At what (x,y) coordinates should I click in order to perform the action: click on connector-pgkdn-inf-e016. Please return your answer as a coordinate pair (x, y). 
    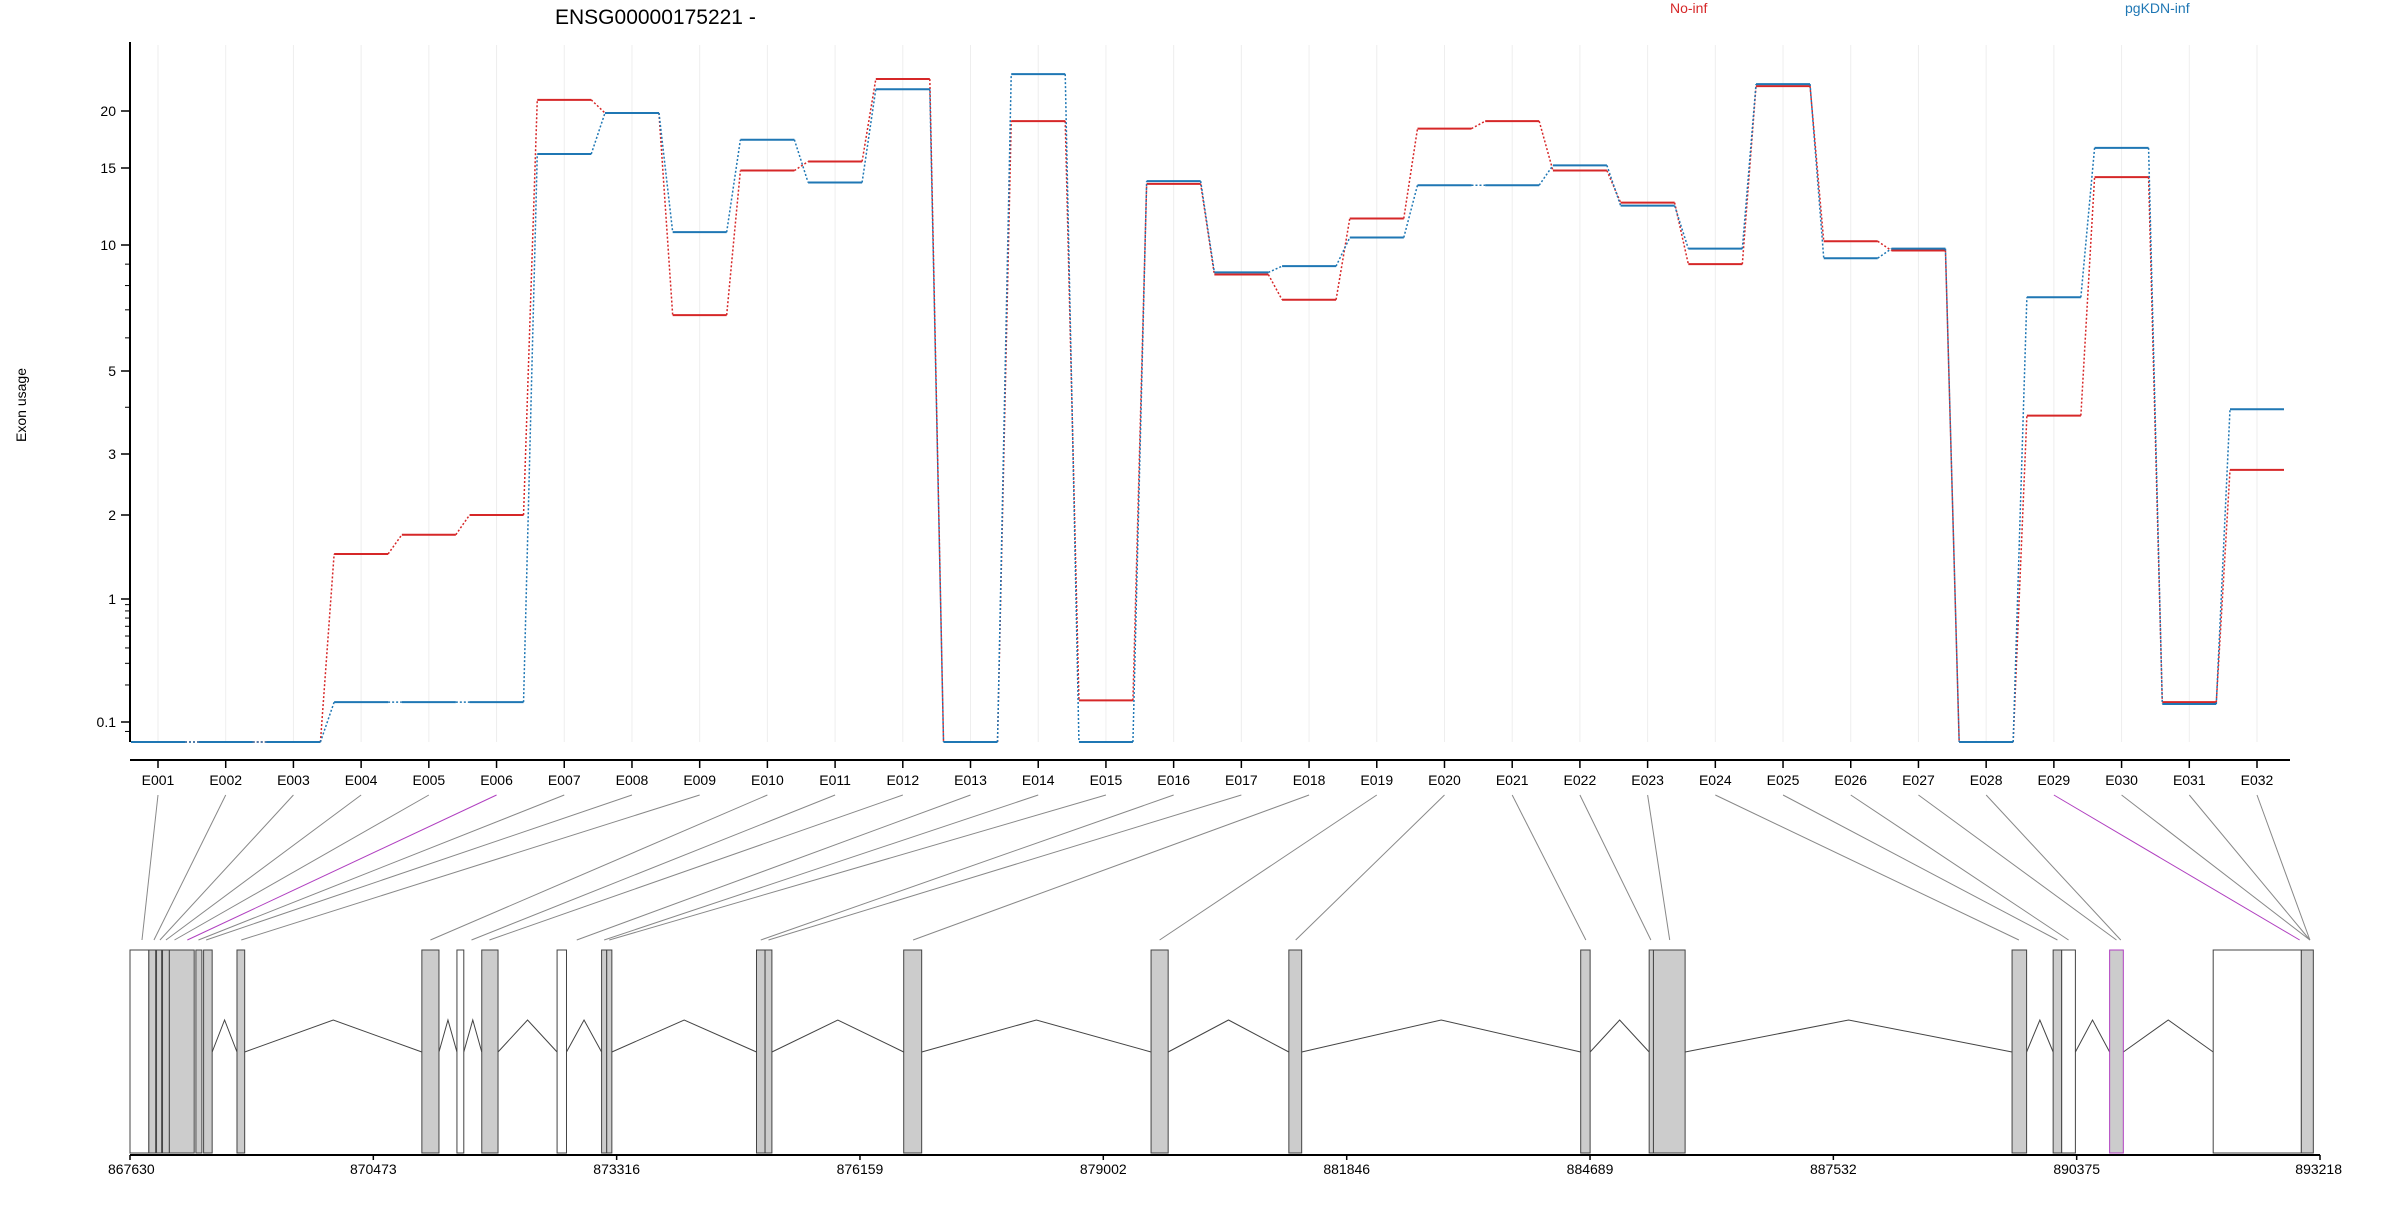
    Looking at the image, I should click on (1207, 226).